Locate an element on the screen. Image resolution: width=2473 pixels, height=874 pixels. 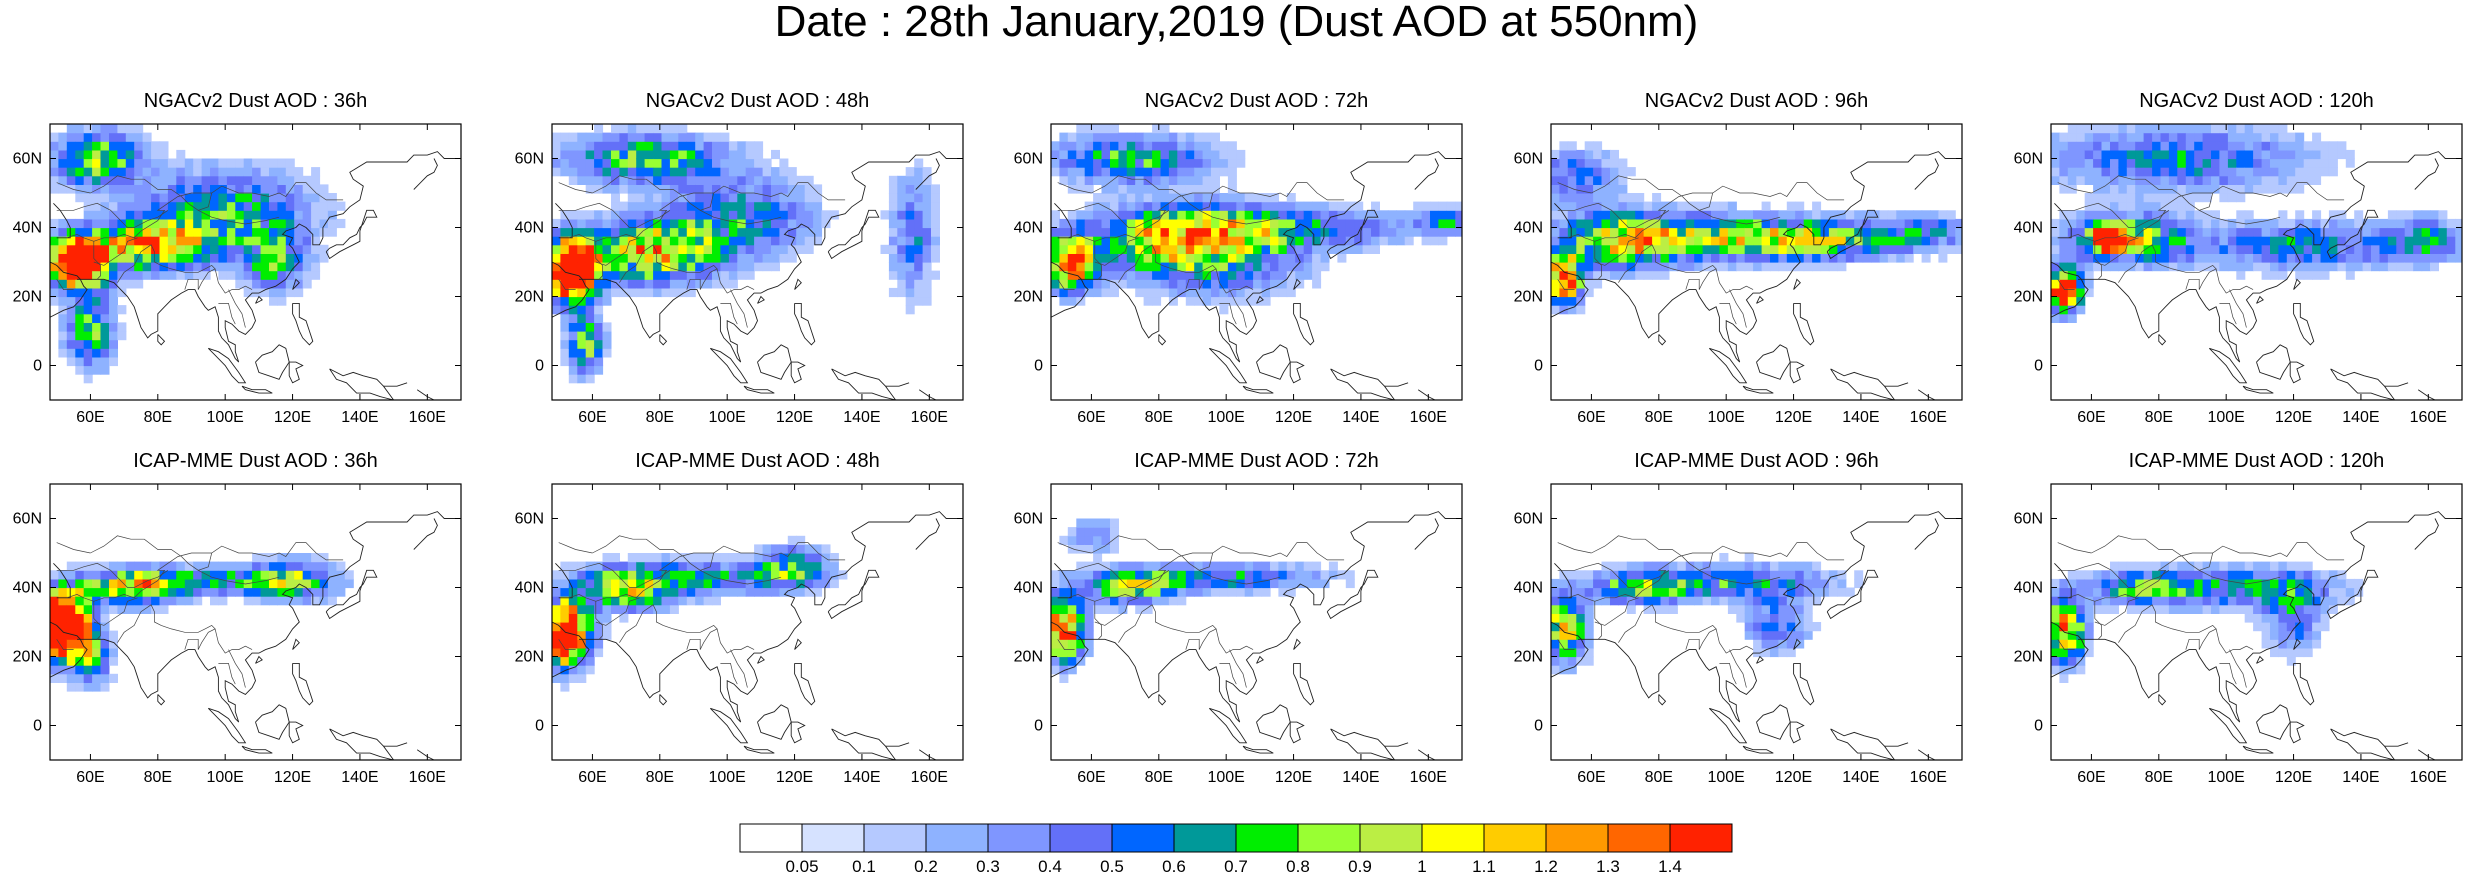
x-tick-label: 120E is located at coordinates (2293, 417).